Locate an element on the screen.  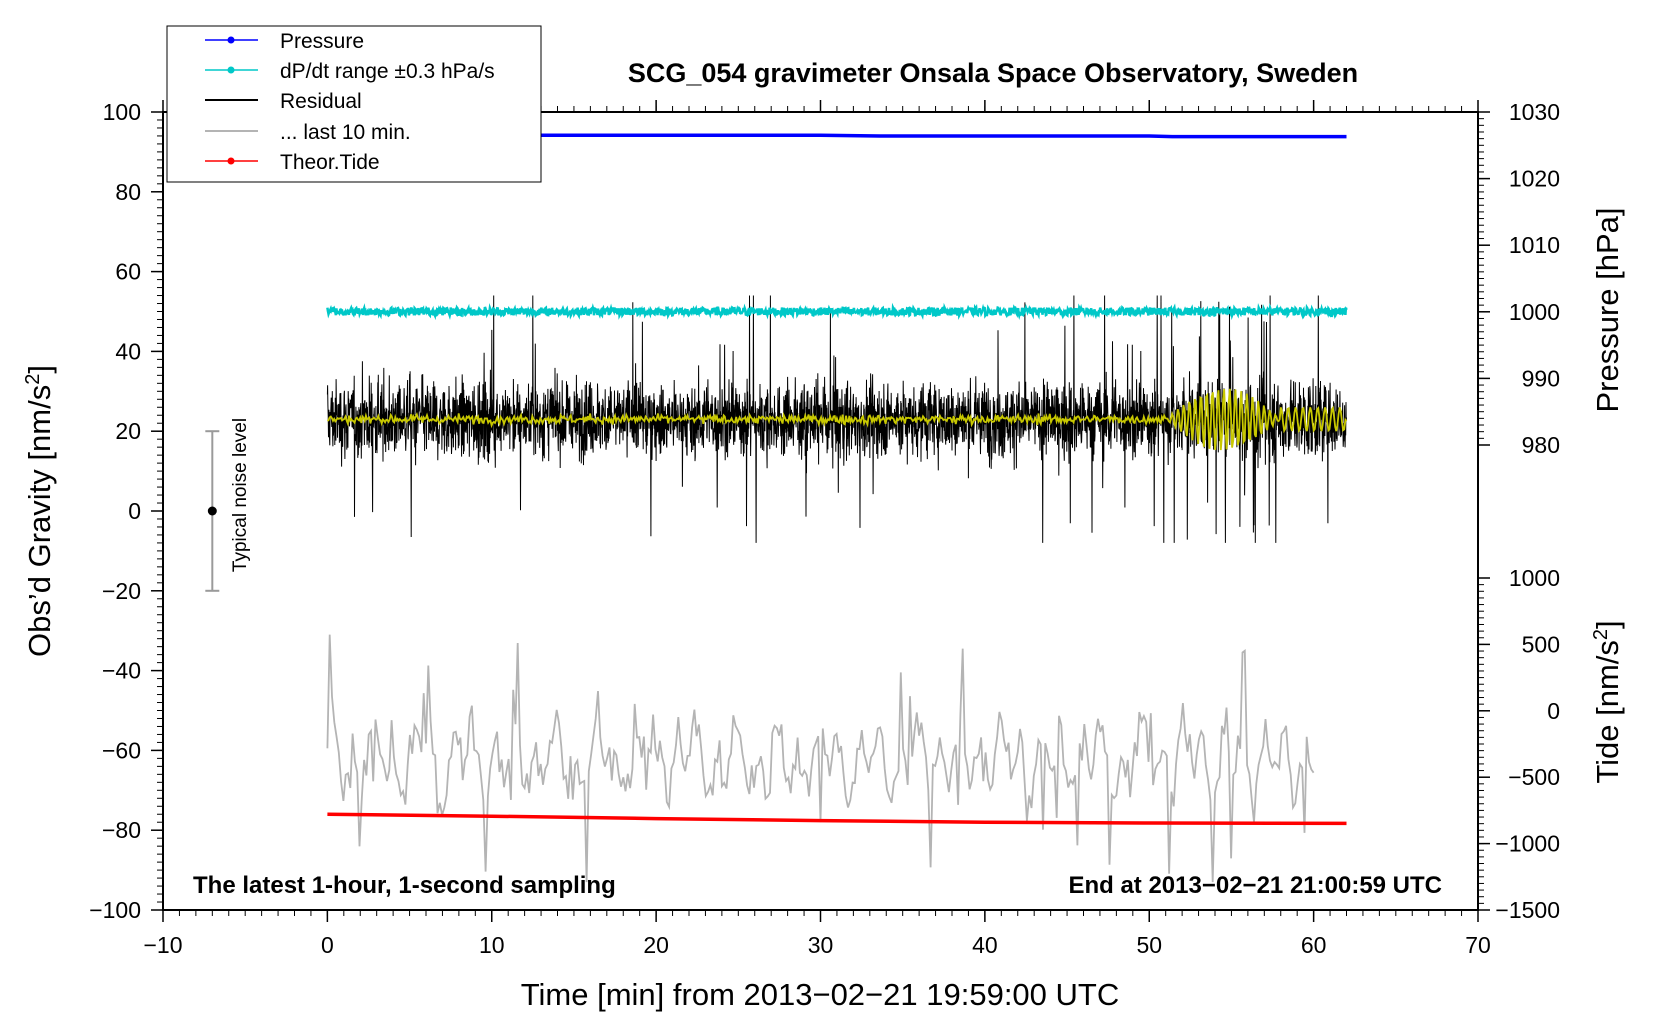
x-tick-label: 0 is located at coordinates (327, 945).